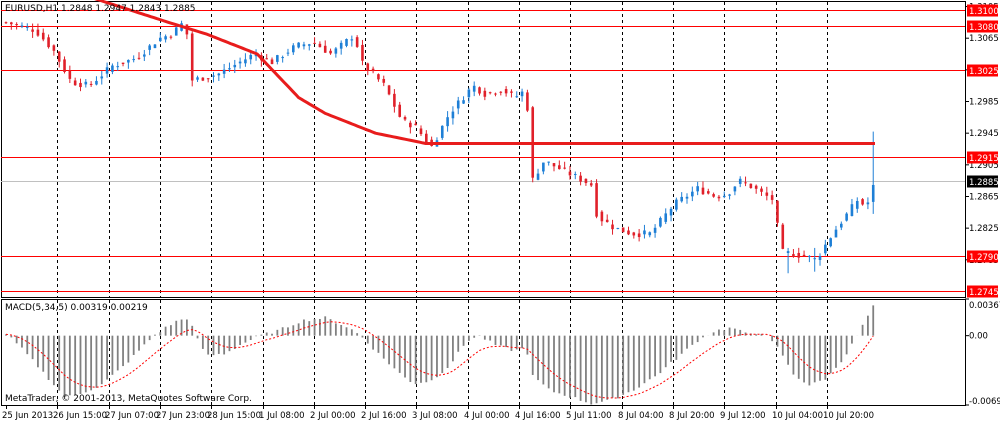 The width and height of the screenshot is (1000, 422). I want to click on time-label: 27 Jun 23:00, so click(183, 416).